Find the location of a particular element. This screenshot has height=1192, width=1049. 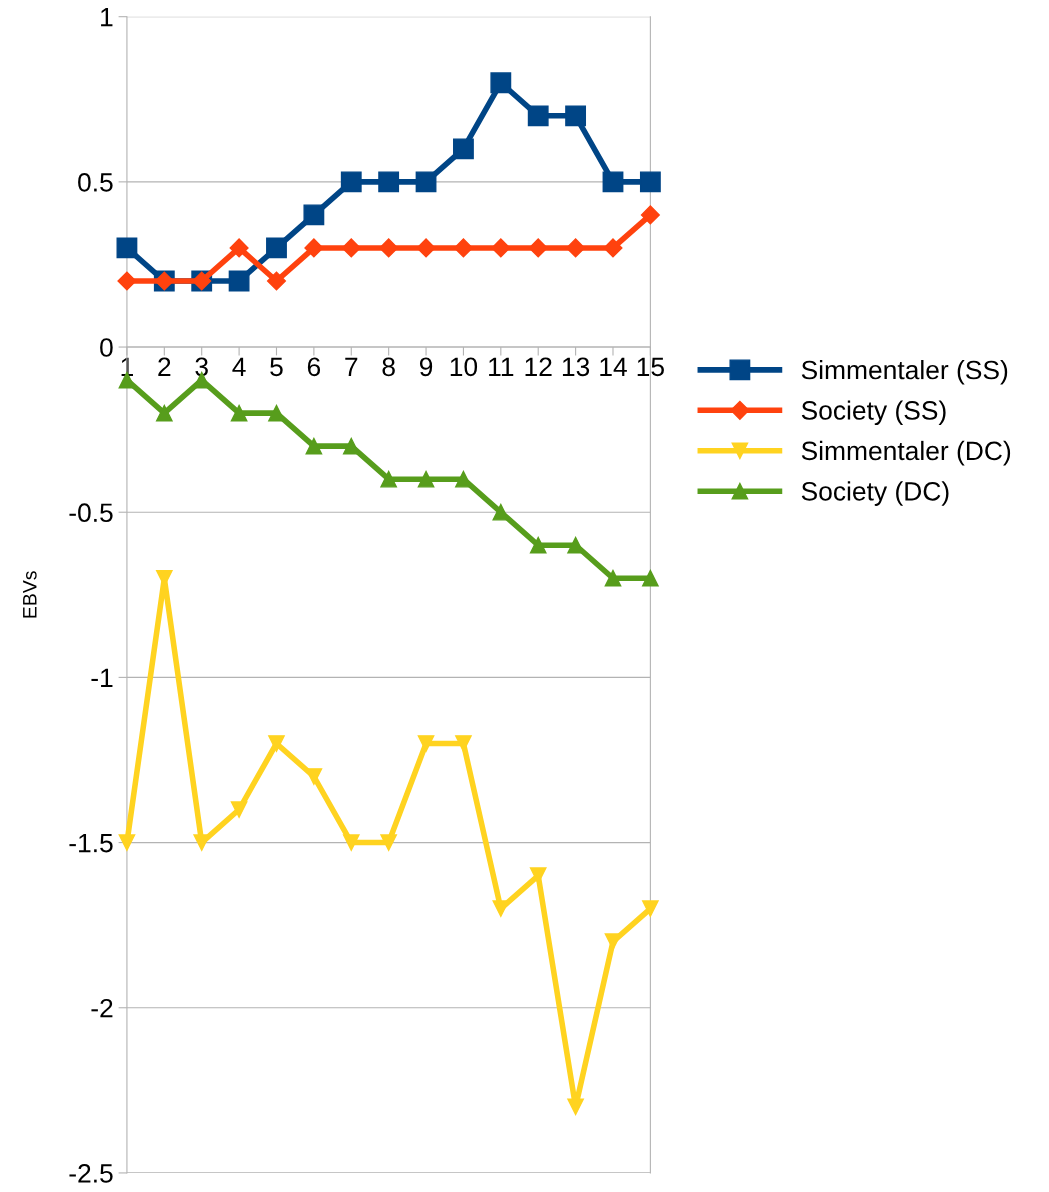

x-tick-label: 9 is located at coordinates (426, 367).